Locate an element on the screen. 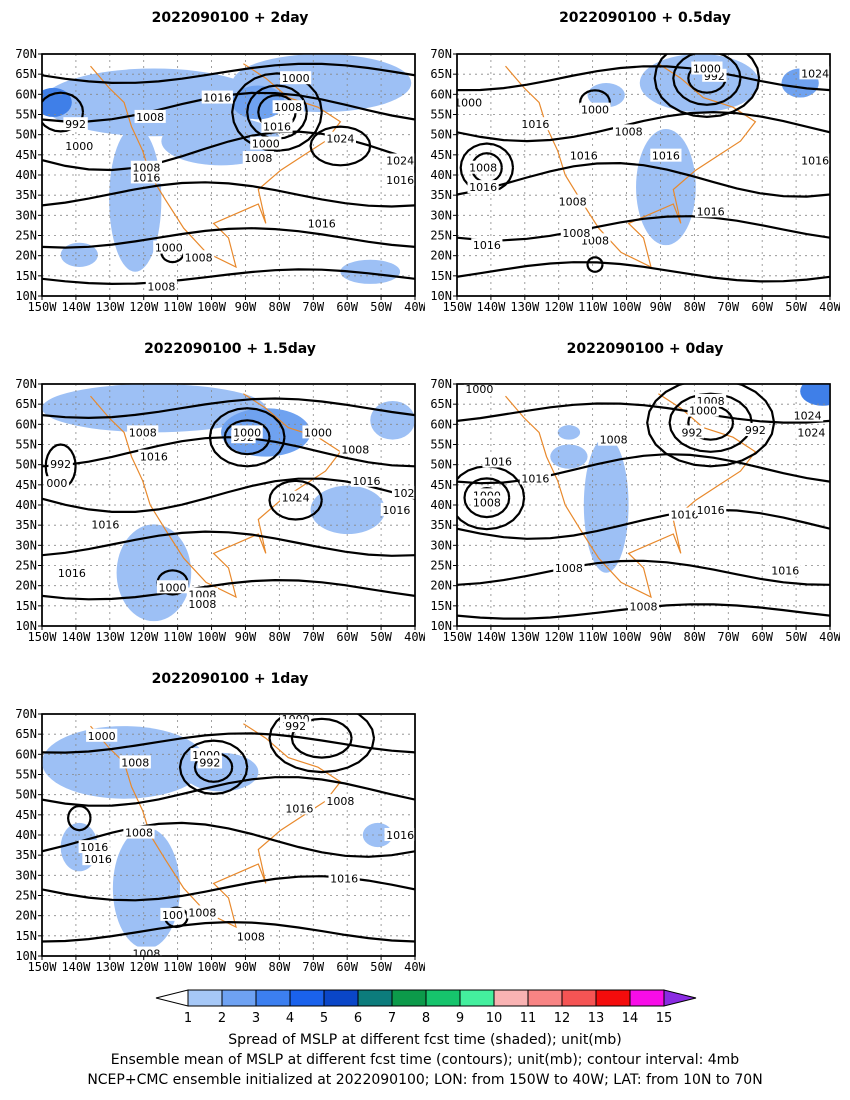 This screenshot has height=1100, width=850. lat-tick-label: 25N is located at coordinates (26, 566).